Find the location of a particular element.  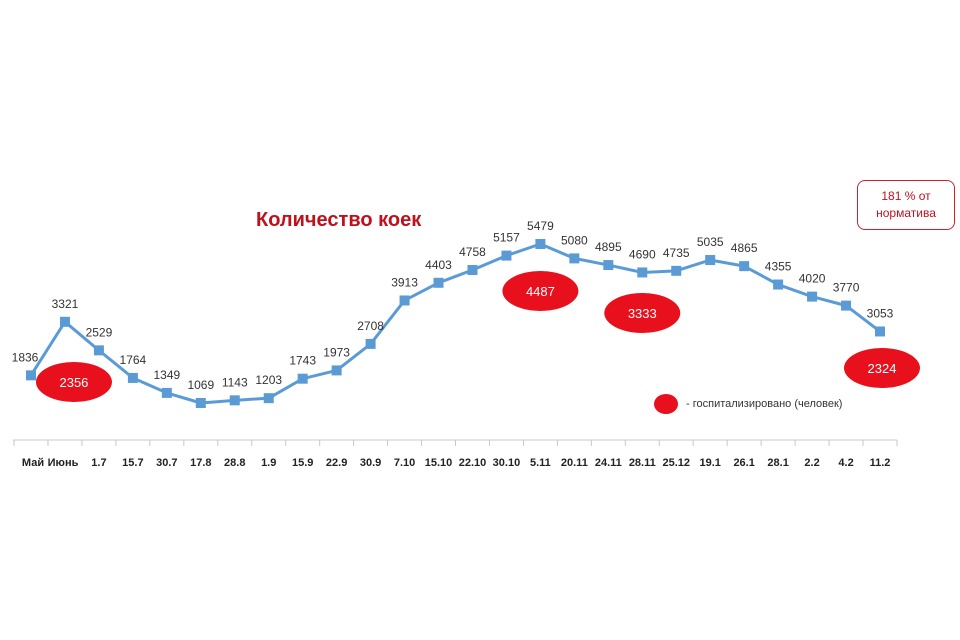

hospitalized-label: 4487 is located at coordinates (540, 291).